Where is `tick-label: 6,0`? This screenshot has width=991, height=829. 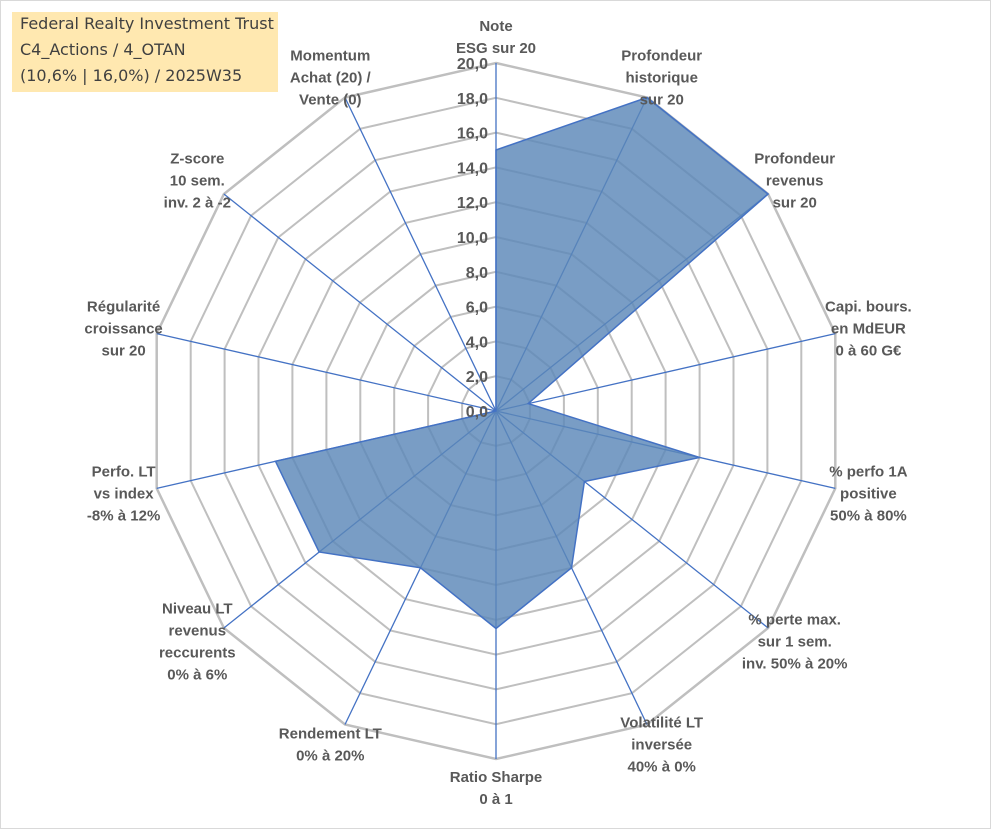 tick-label: 6,0 is located at coordinates (477, 308).